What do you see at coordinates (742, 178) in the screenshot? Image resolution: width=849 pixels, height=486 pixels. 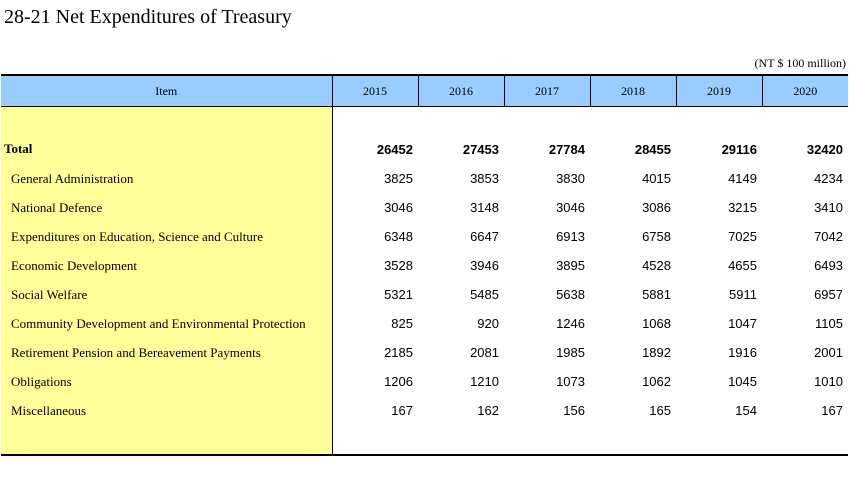 I see `value-cell: 4149` at bounding box center [742, 178].